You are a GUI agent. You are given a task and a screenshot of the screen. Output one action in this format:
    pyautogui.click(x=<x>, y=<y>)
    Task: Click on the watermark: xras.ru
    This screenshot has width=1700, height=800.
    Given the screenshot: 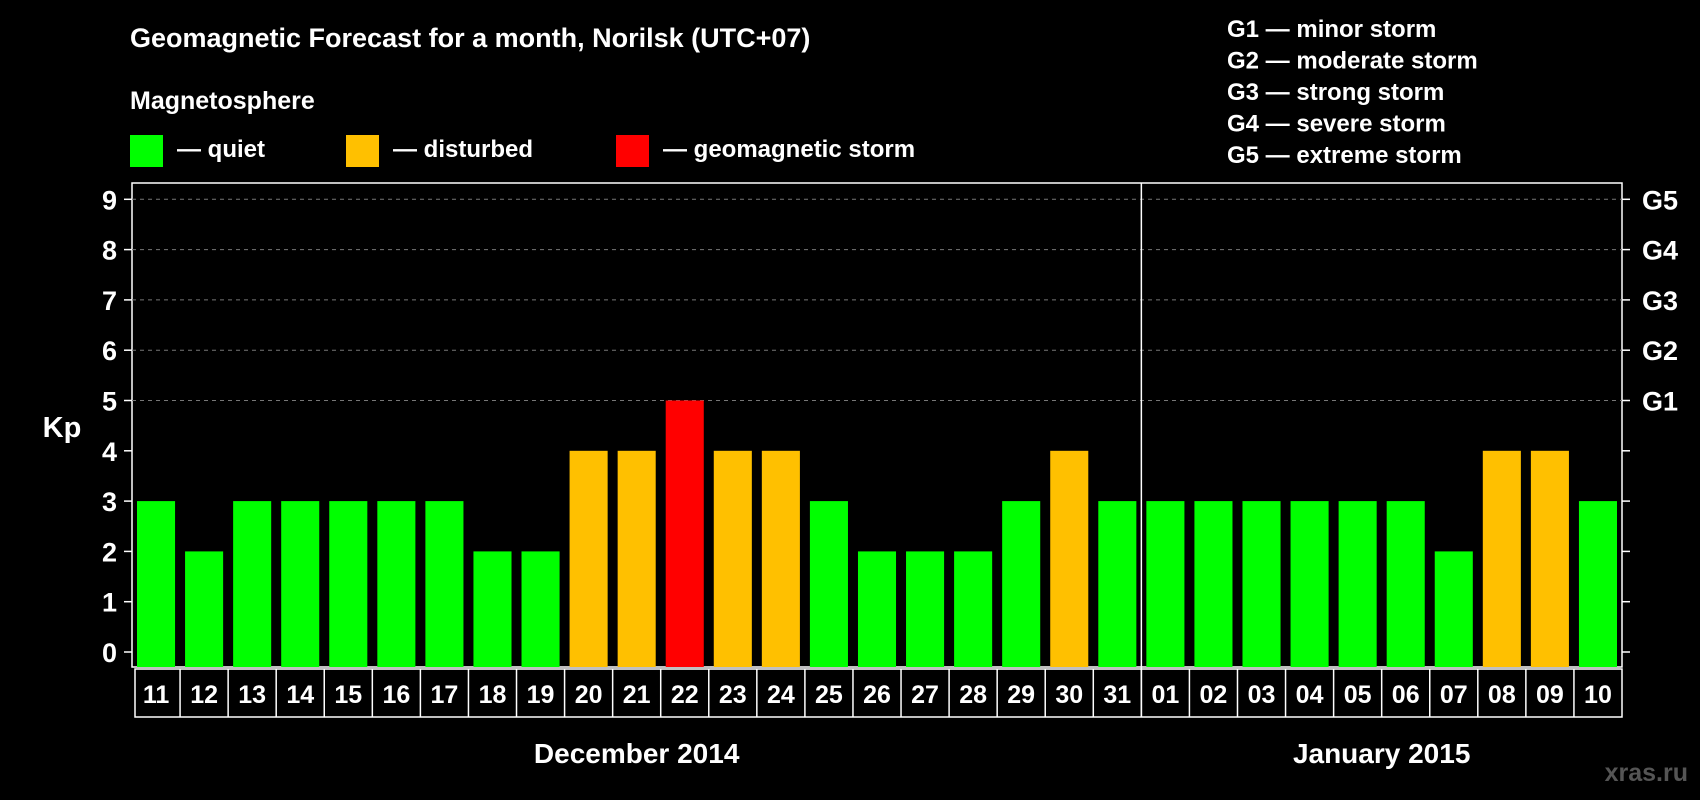 What is the action you would take?
    pyautogui.click(x=1646, y=773)
    